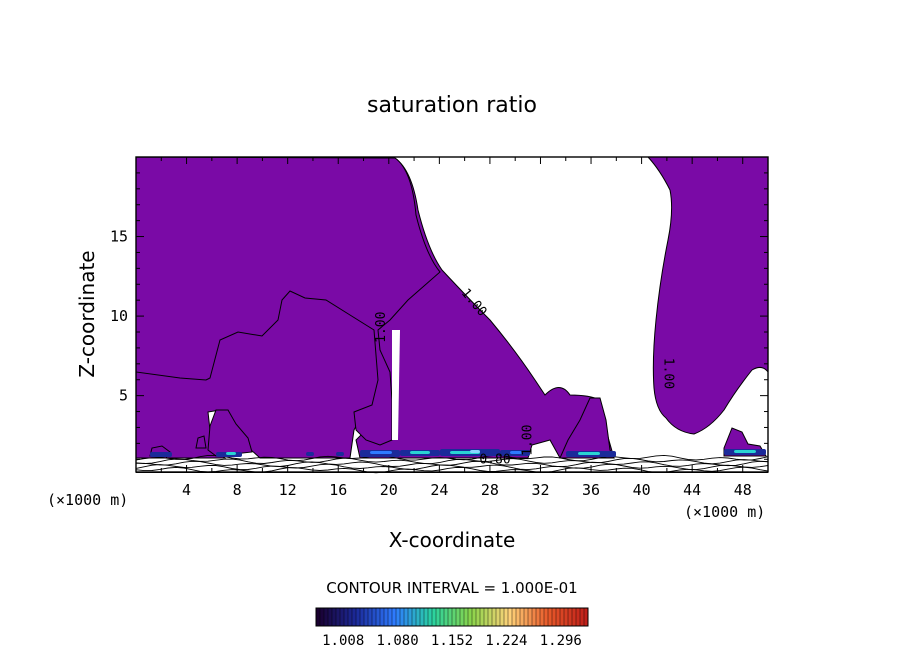  What do you see at coordinates (452, 540) in the screenshot?
I see `x-axis-label: X-coordinate` at bounding box center [452, 540].